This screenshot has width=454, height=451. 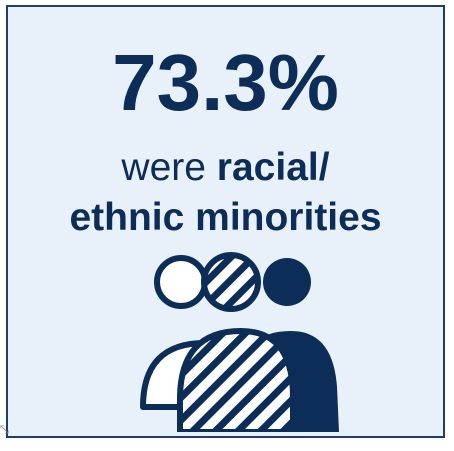 I want to click on caption-bold-text-1: racial/, so click(x=273, y=167).